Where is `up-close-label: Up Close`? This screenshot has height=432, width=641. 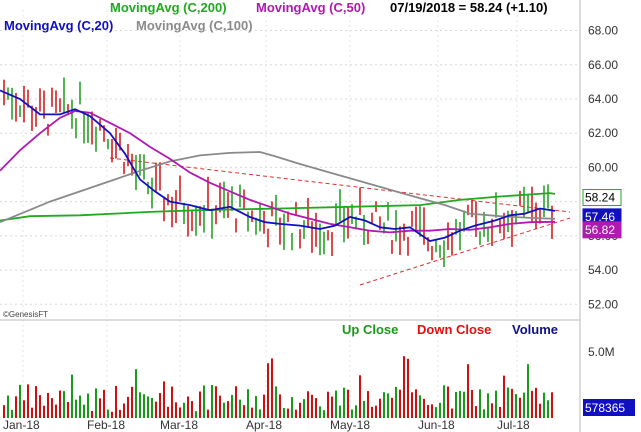
up-close-label: Up Close is located at coordinates (370, 329).